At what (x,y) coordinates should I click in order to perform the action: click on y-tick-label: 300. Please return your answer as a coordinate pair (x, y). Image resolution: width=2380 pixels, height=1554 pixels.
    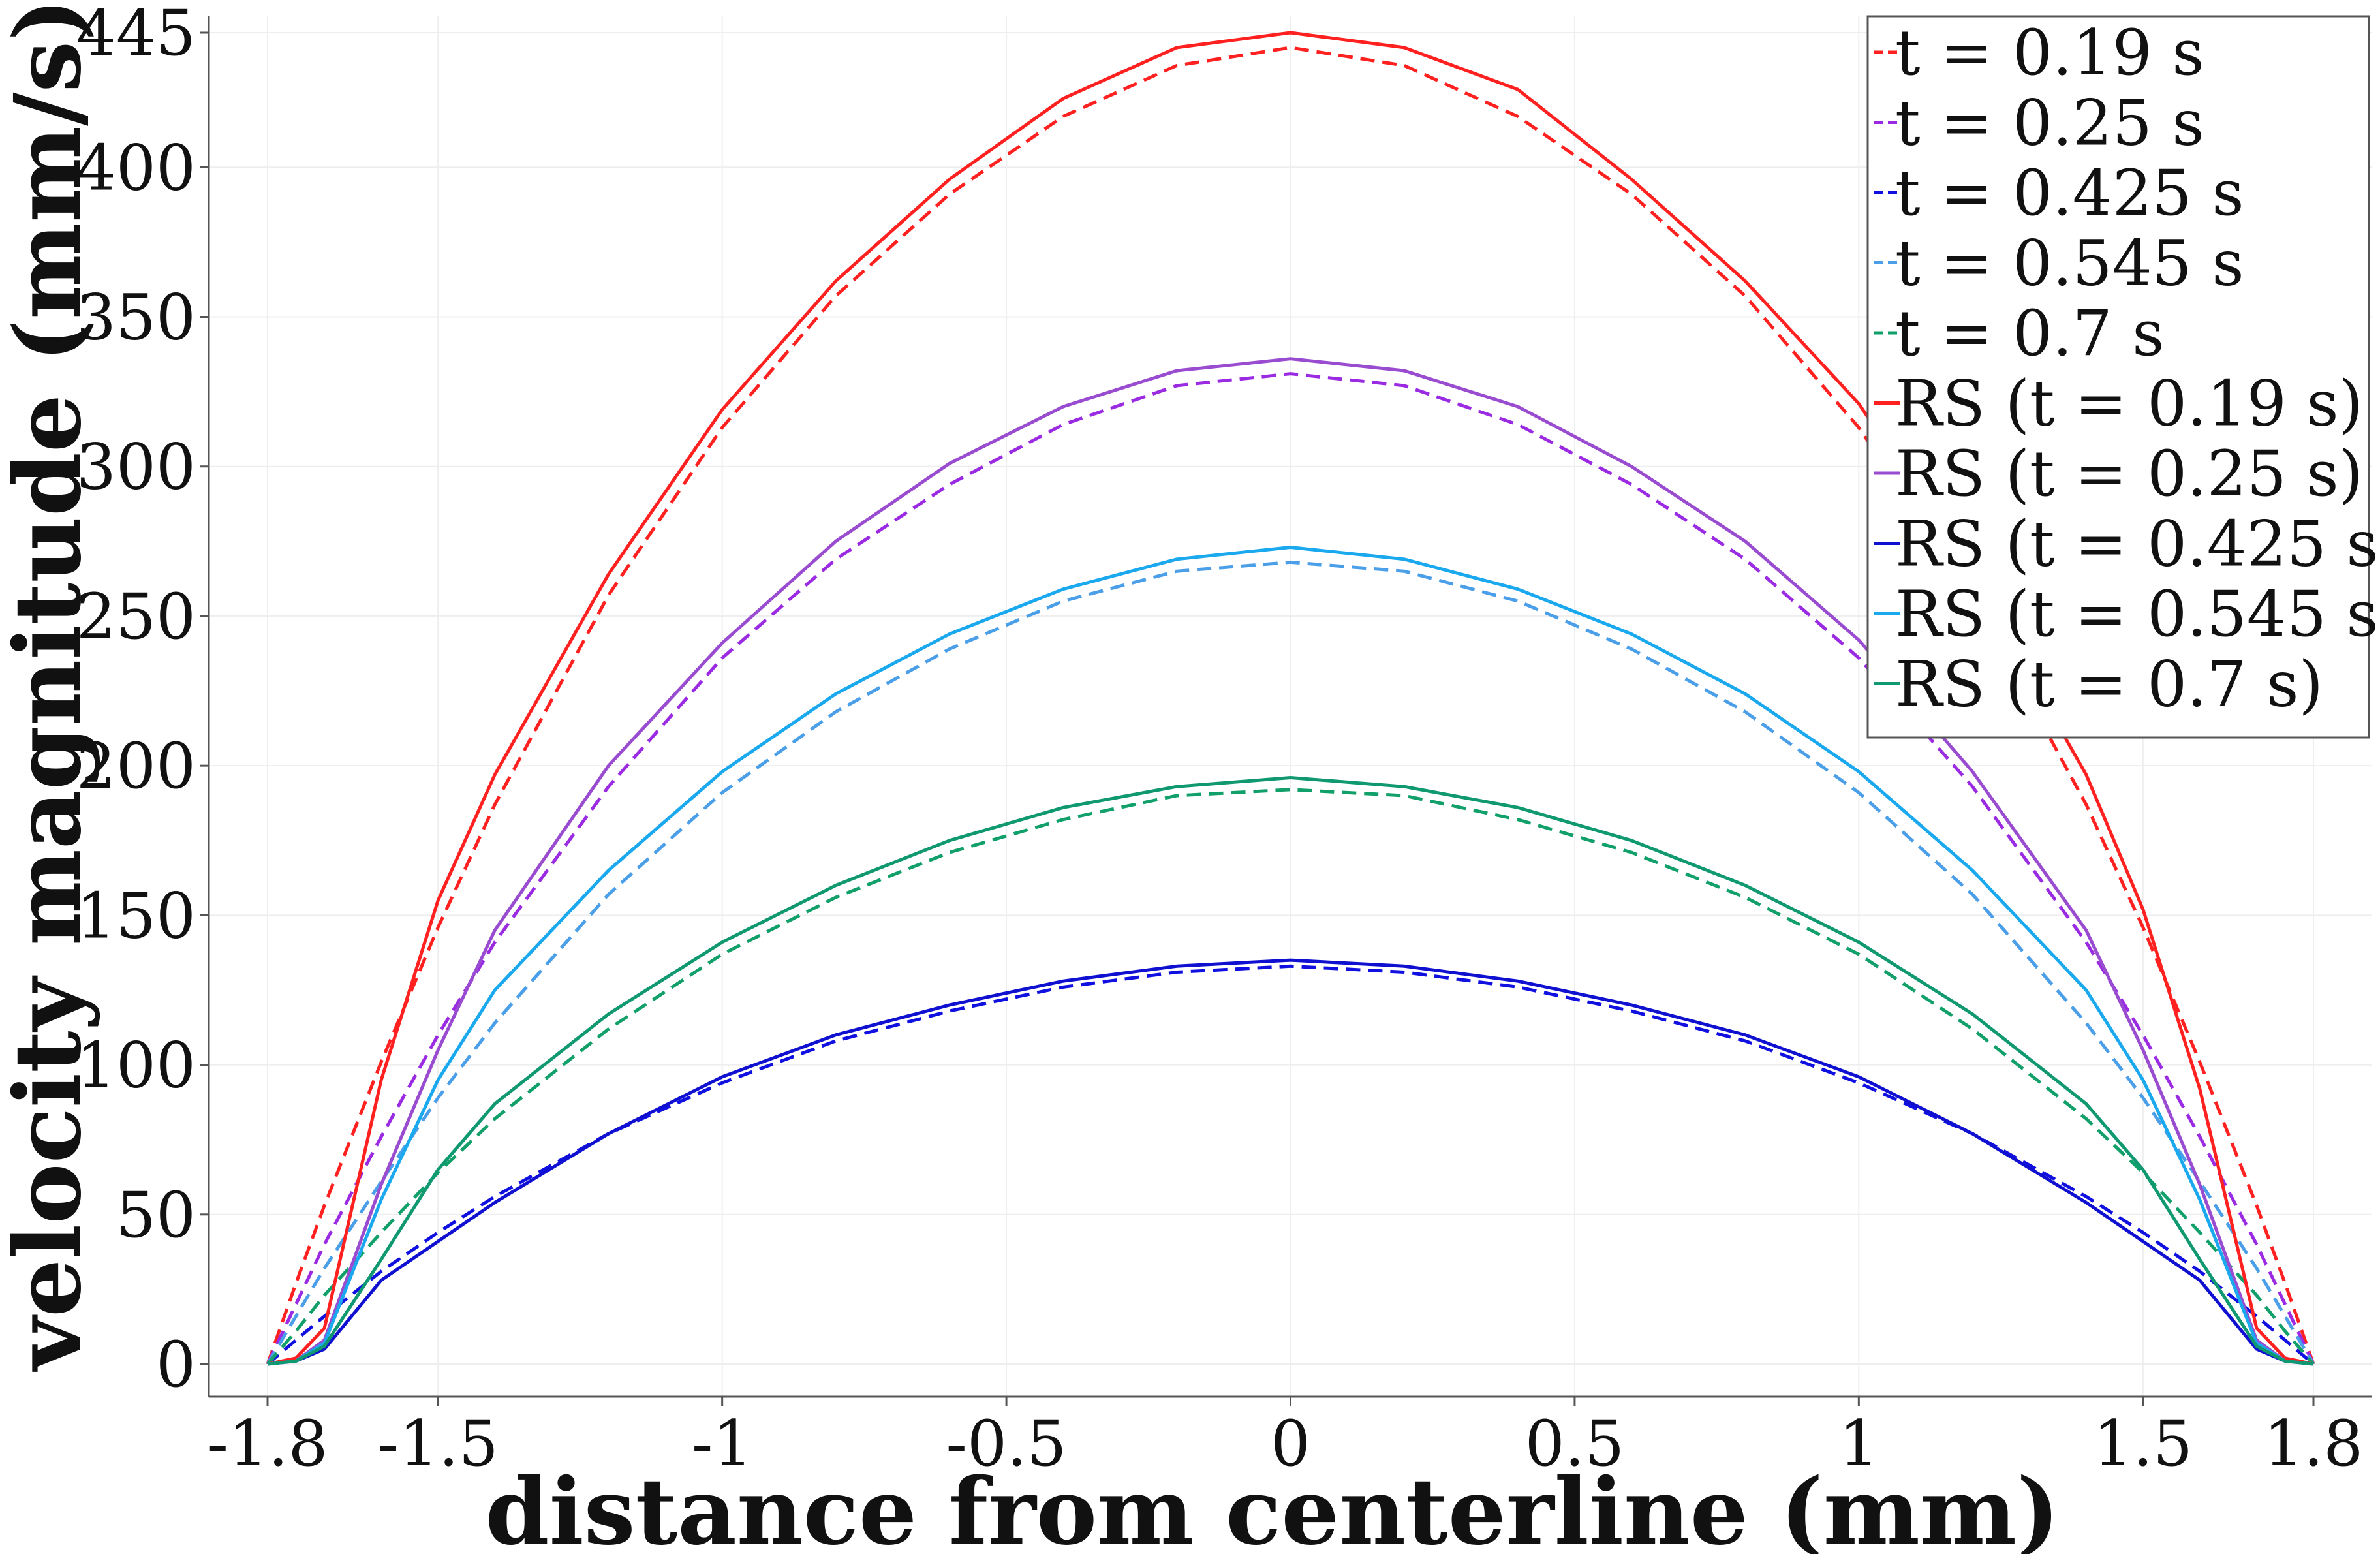
    Looking at the image, I should click on (136, 467).